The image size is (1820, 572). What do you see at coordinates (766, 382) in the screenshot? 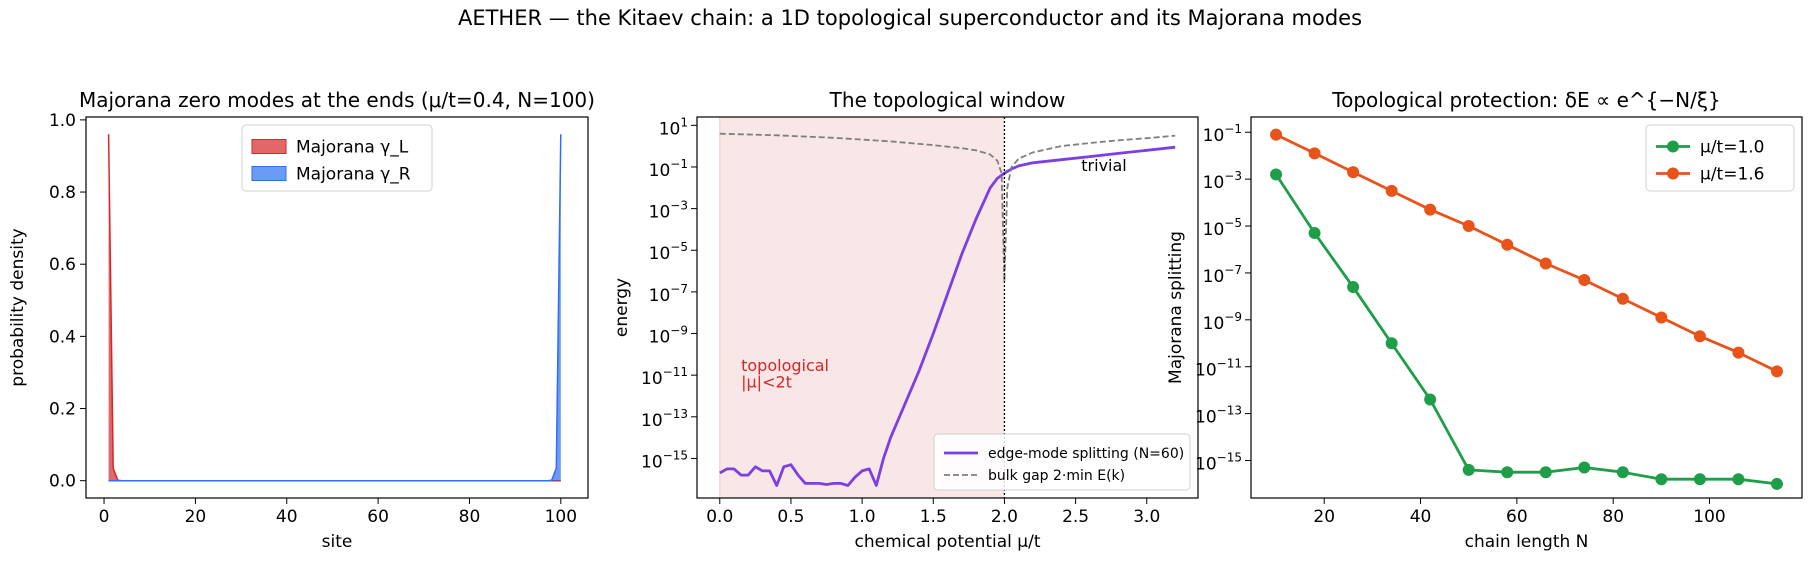
I see `annotation-1-2: |μ|<2t` at bounding box center [766, 382].